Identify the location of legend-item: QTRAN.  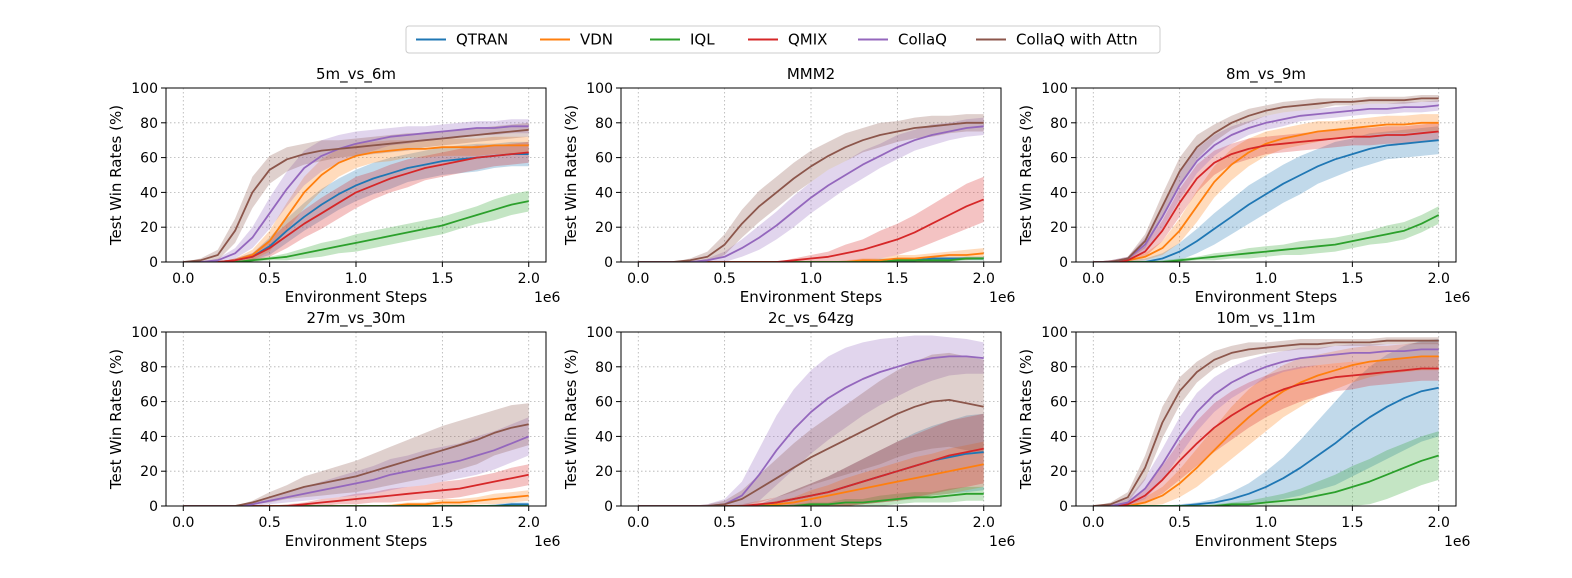
(462, 40).